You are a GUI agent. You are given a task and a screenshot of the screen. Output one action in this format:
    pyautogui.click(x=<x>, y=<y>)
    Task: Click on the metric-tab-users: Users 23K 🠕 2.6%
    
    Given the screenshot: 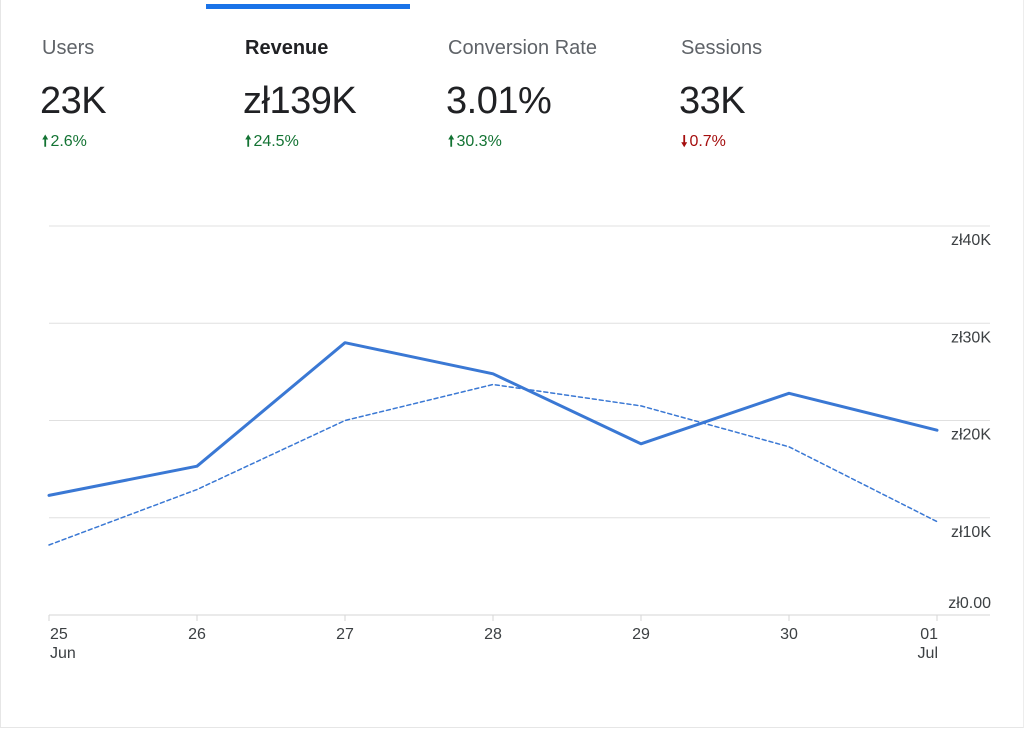 What is the action you would take?
    pyautogui.click(x=143, y=80)
    